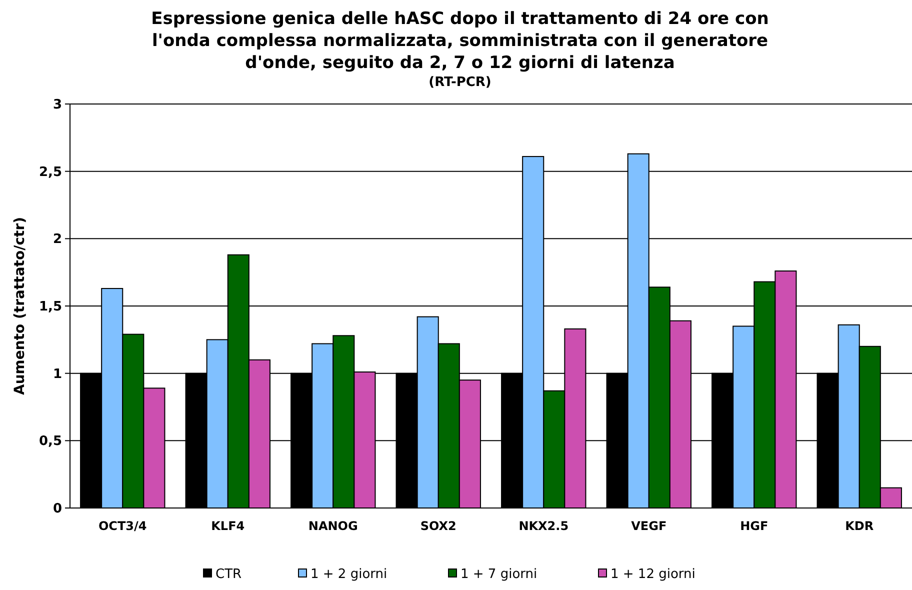 The width and height of the screenshot is (912, 590). Describe the element at coordinates (349, 574) in the screenshot. I see `legend-label: 1 + 2 giorni` at that location.